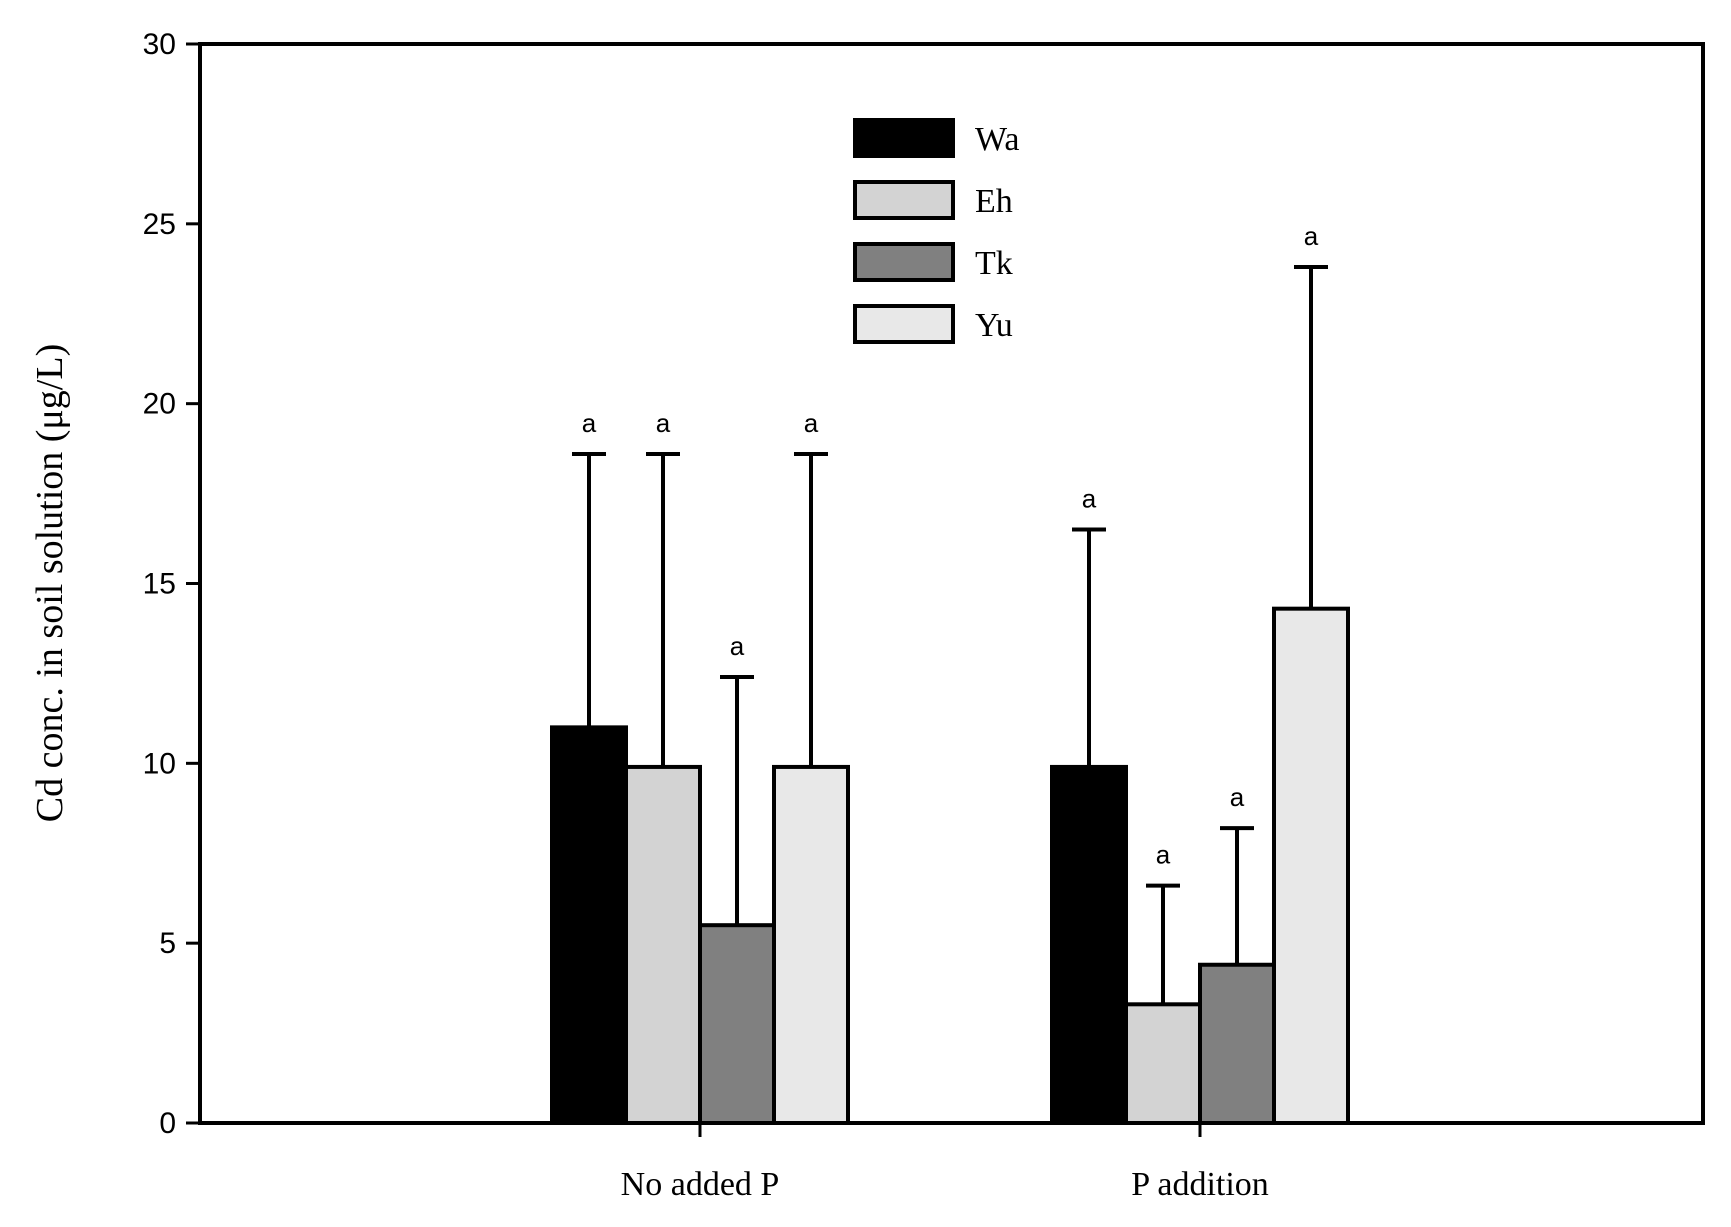  I want to click on y-tick-label: 15, so click(159, 584).